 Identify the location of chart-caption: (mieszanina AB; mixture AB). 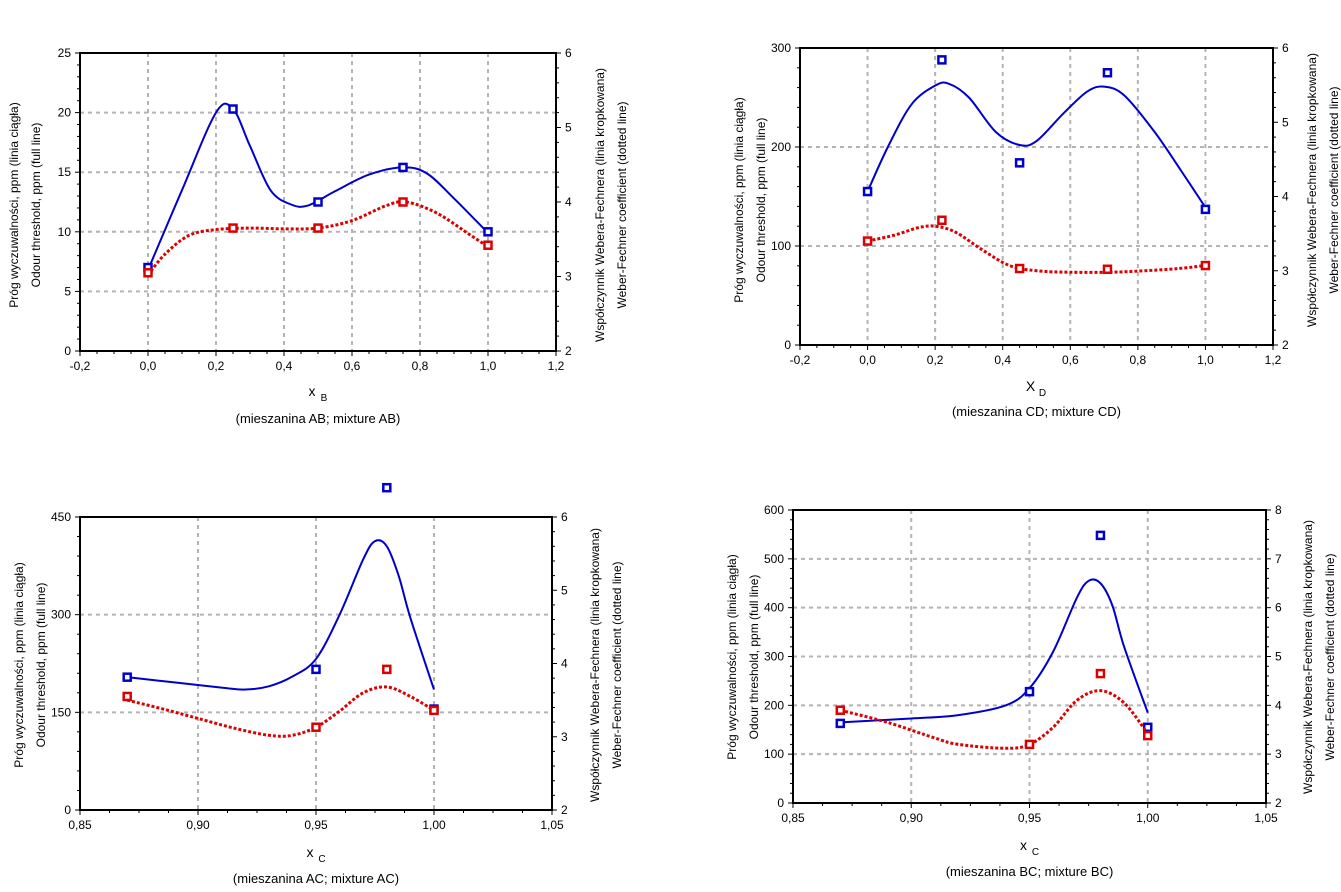
(318, 418).